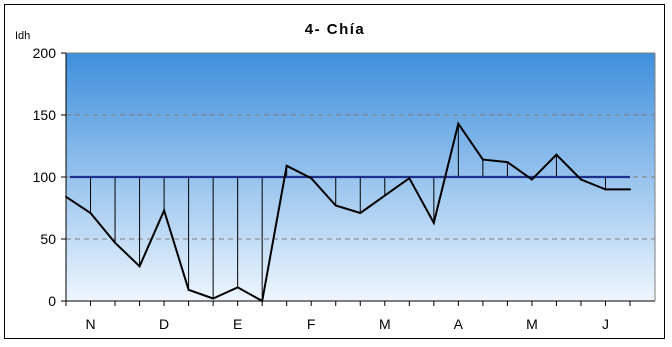 This screenshot has width=672, height=347. I want to click on x-tick-label: E, so click(237, 324).